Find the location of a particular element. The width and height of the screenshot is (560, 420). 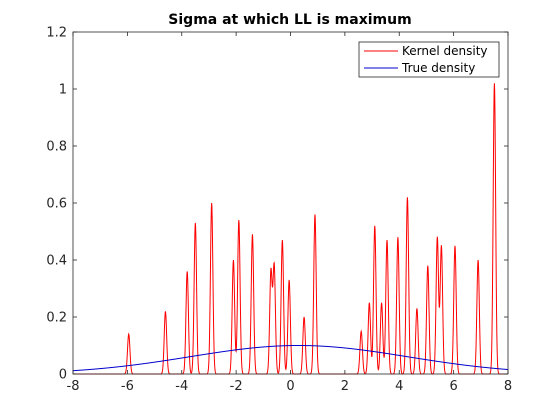

x-tick-label: -4 is located at coordinates (181, 386).